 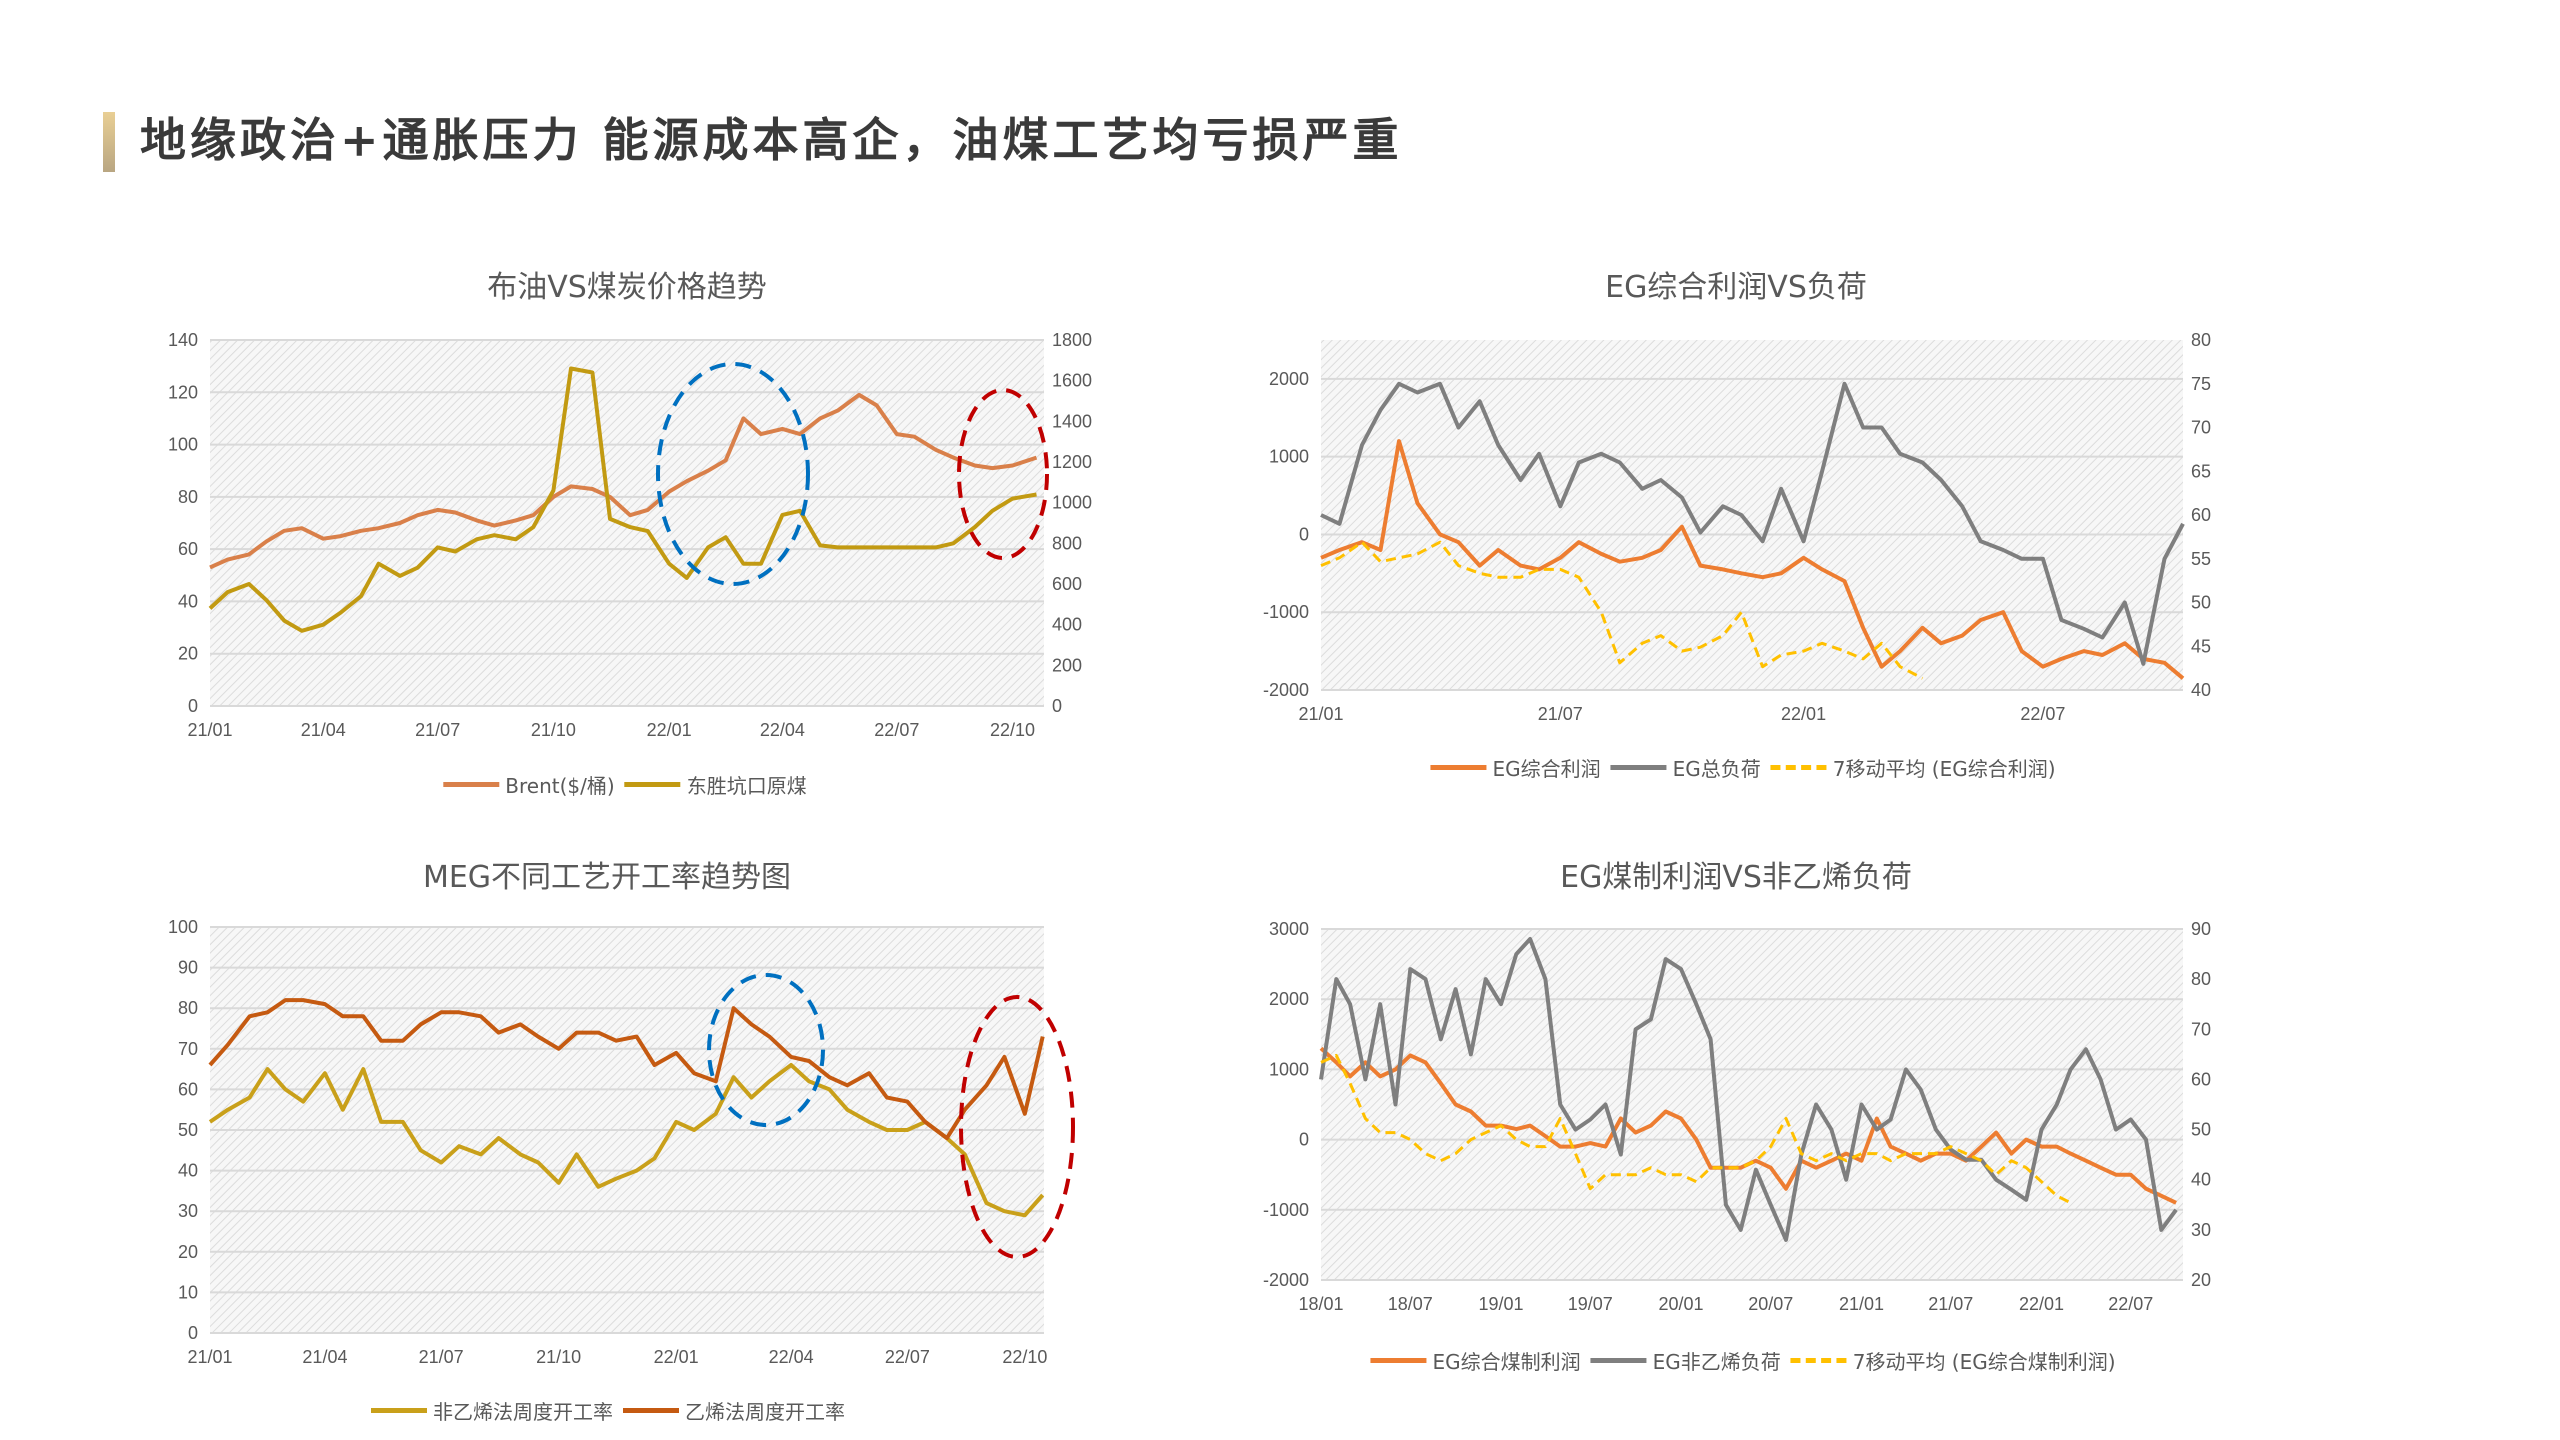 What do you see at coordinates (188, 1089) in the screenshot?
I see `y-tick-label: 60` at bounding box center [188, 1089].